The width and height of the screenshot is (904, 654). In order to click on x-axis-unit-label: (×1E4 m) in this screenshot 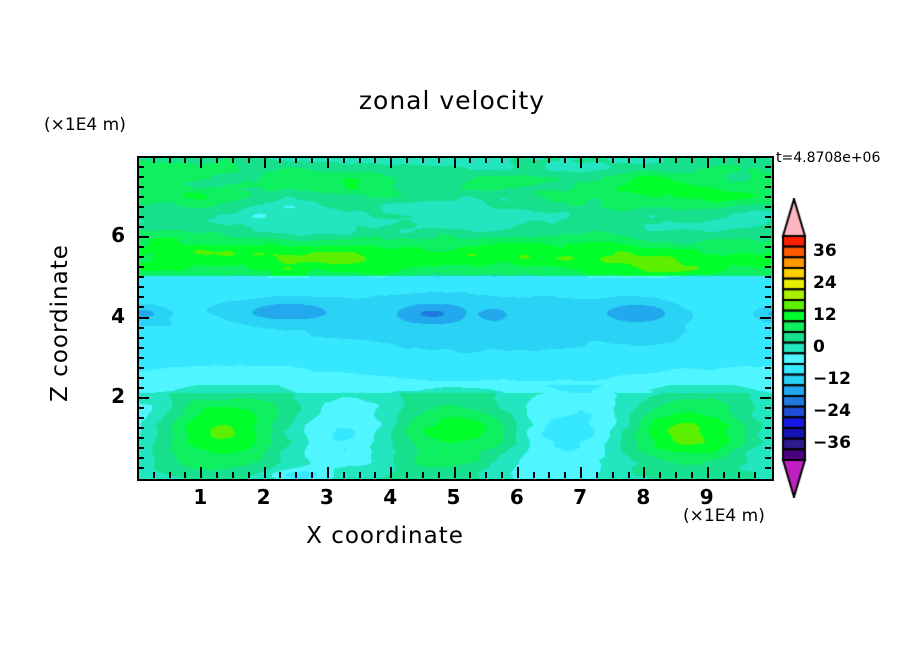, I will do `click(724, 516)`.